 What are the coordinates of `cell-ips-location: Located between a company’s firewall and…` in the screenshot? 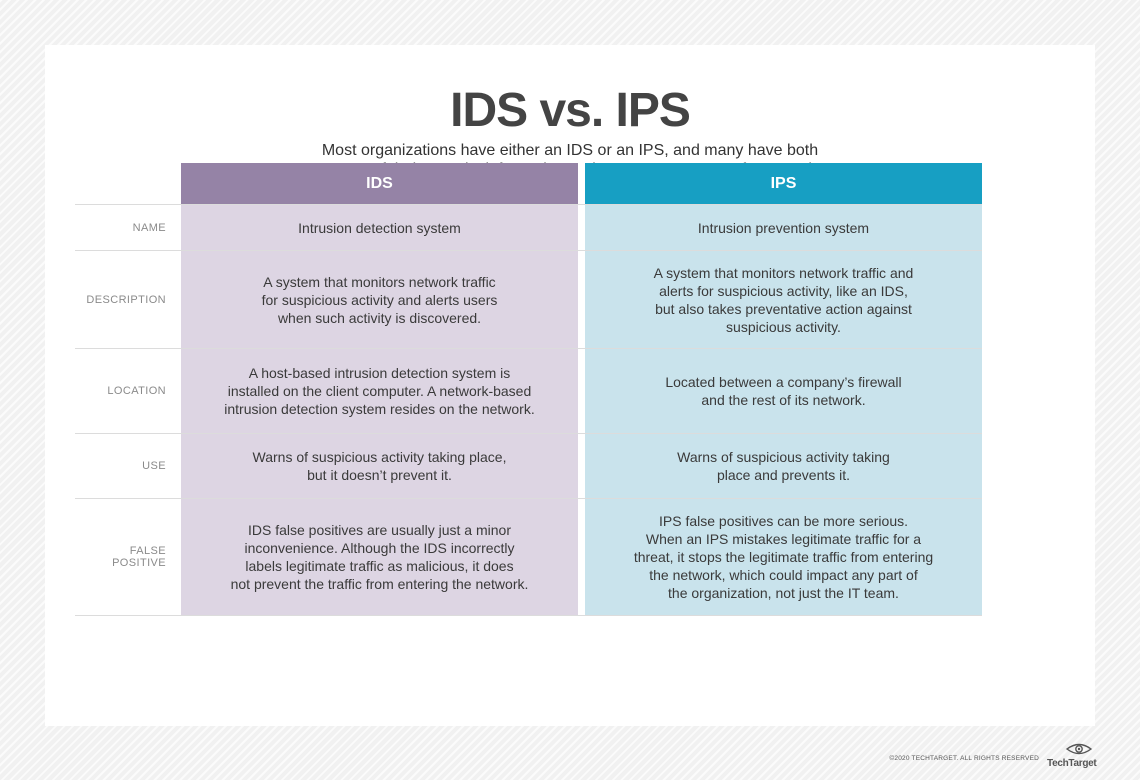 It's located at (783, 391).